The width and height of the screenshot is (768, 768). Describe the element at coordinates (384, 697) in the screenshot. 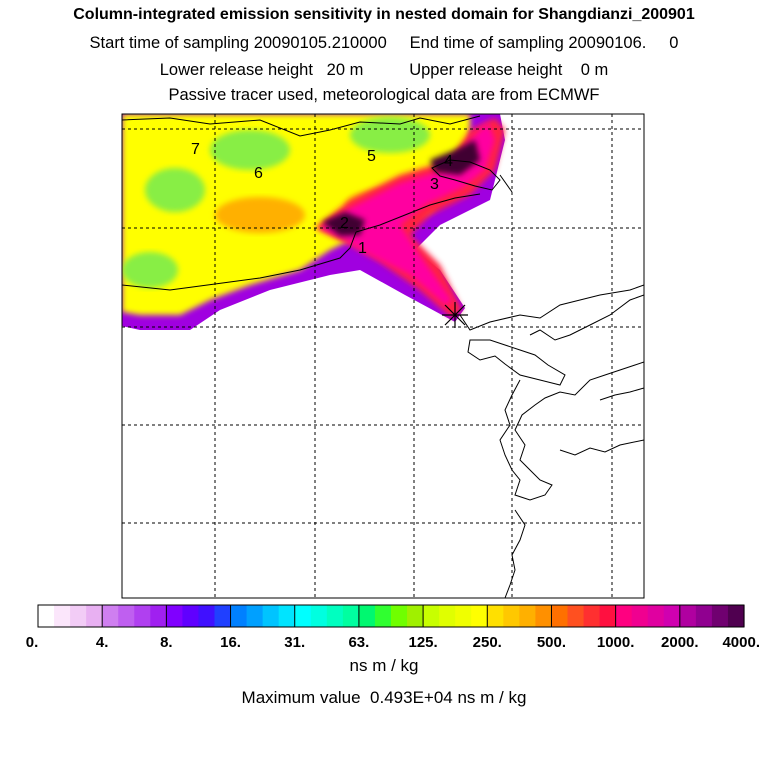

I see `maximum-value-text: Maximum value 0.493E+04 ns m / kg` at that location.